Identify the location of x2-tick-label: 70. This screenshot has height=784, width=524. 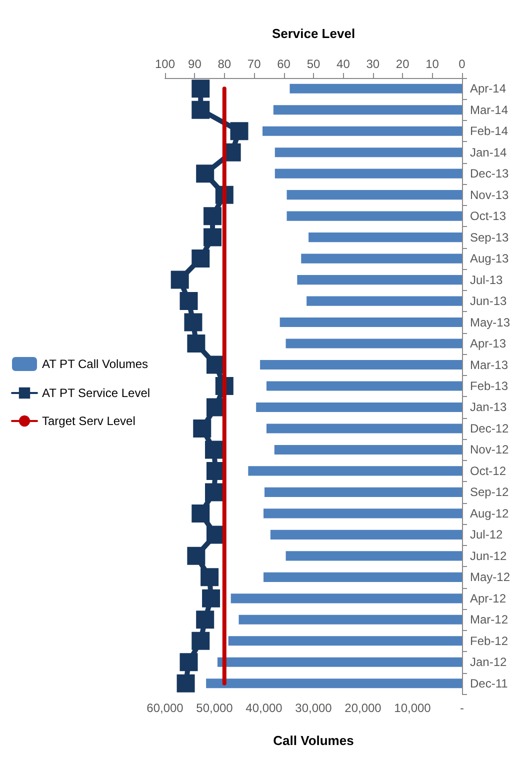
(254, 64).